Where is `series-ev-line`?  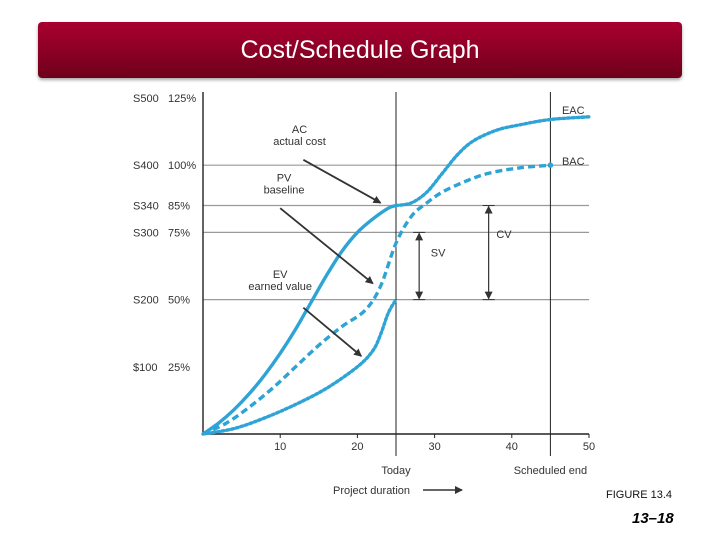 series-ev-line is located at coordinates (299, 366).